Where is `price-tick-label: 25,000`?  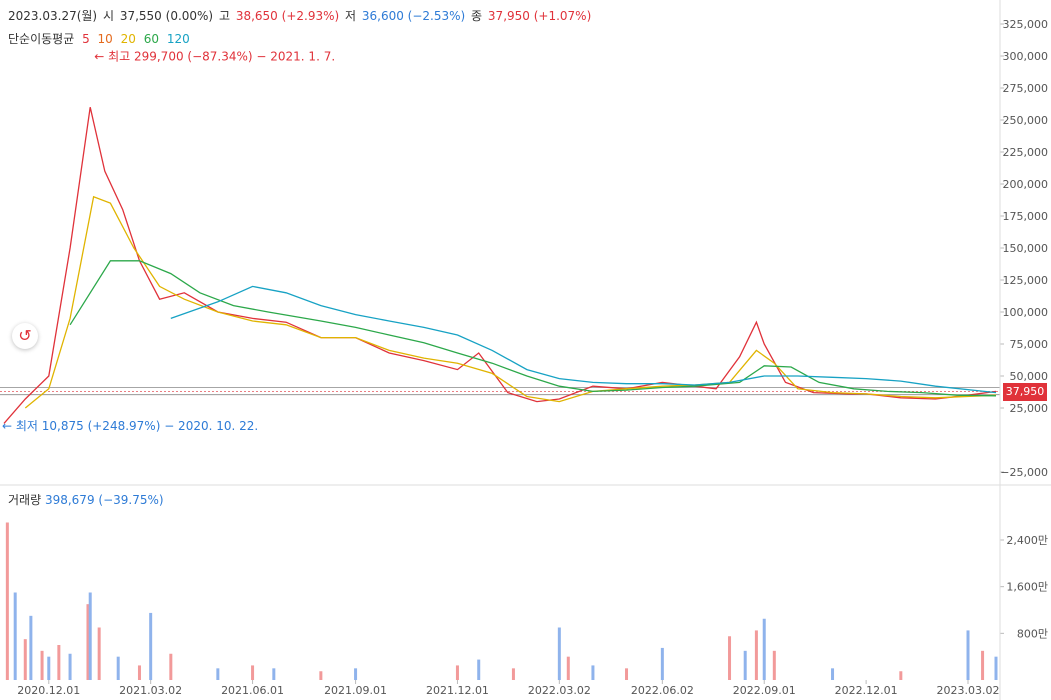
price-tick-label: 25,000 is located at coordinates (1029, 408).